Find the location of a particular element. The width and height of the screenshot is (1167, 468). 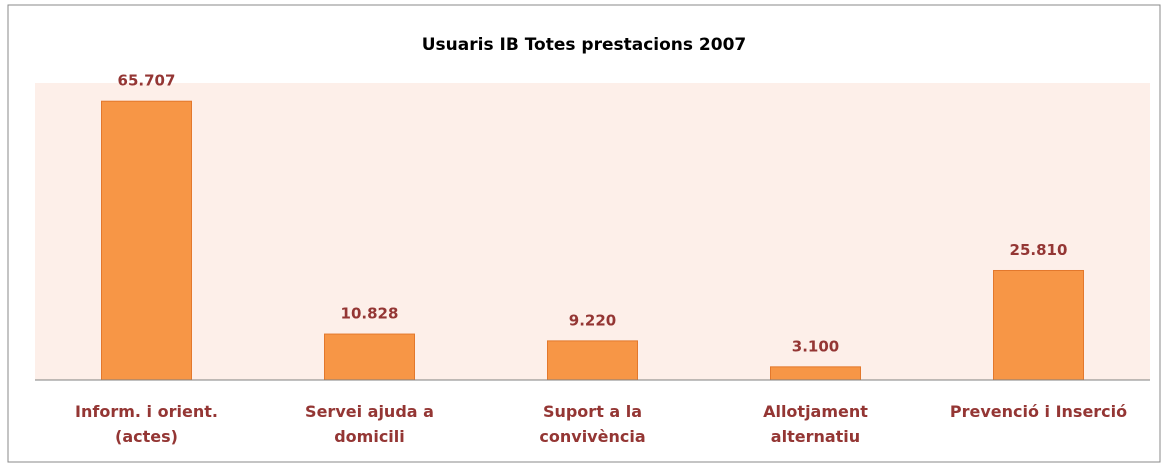

data-label: 10.828 is located at coordinates (370, 314).